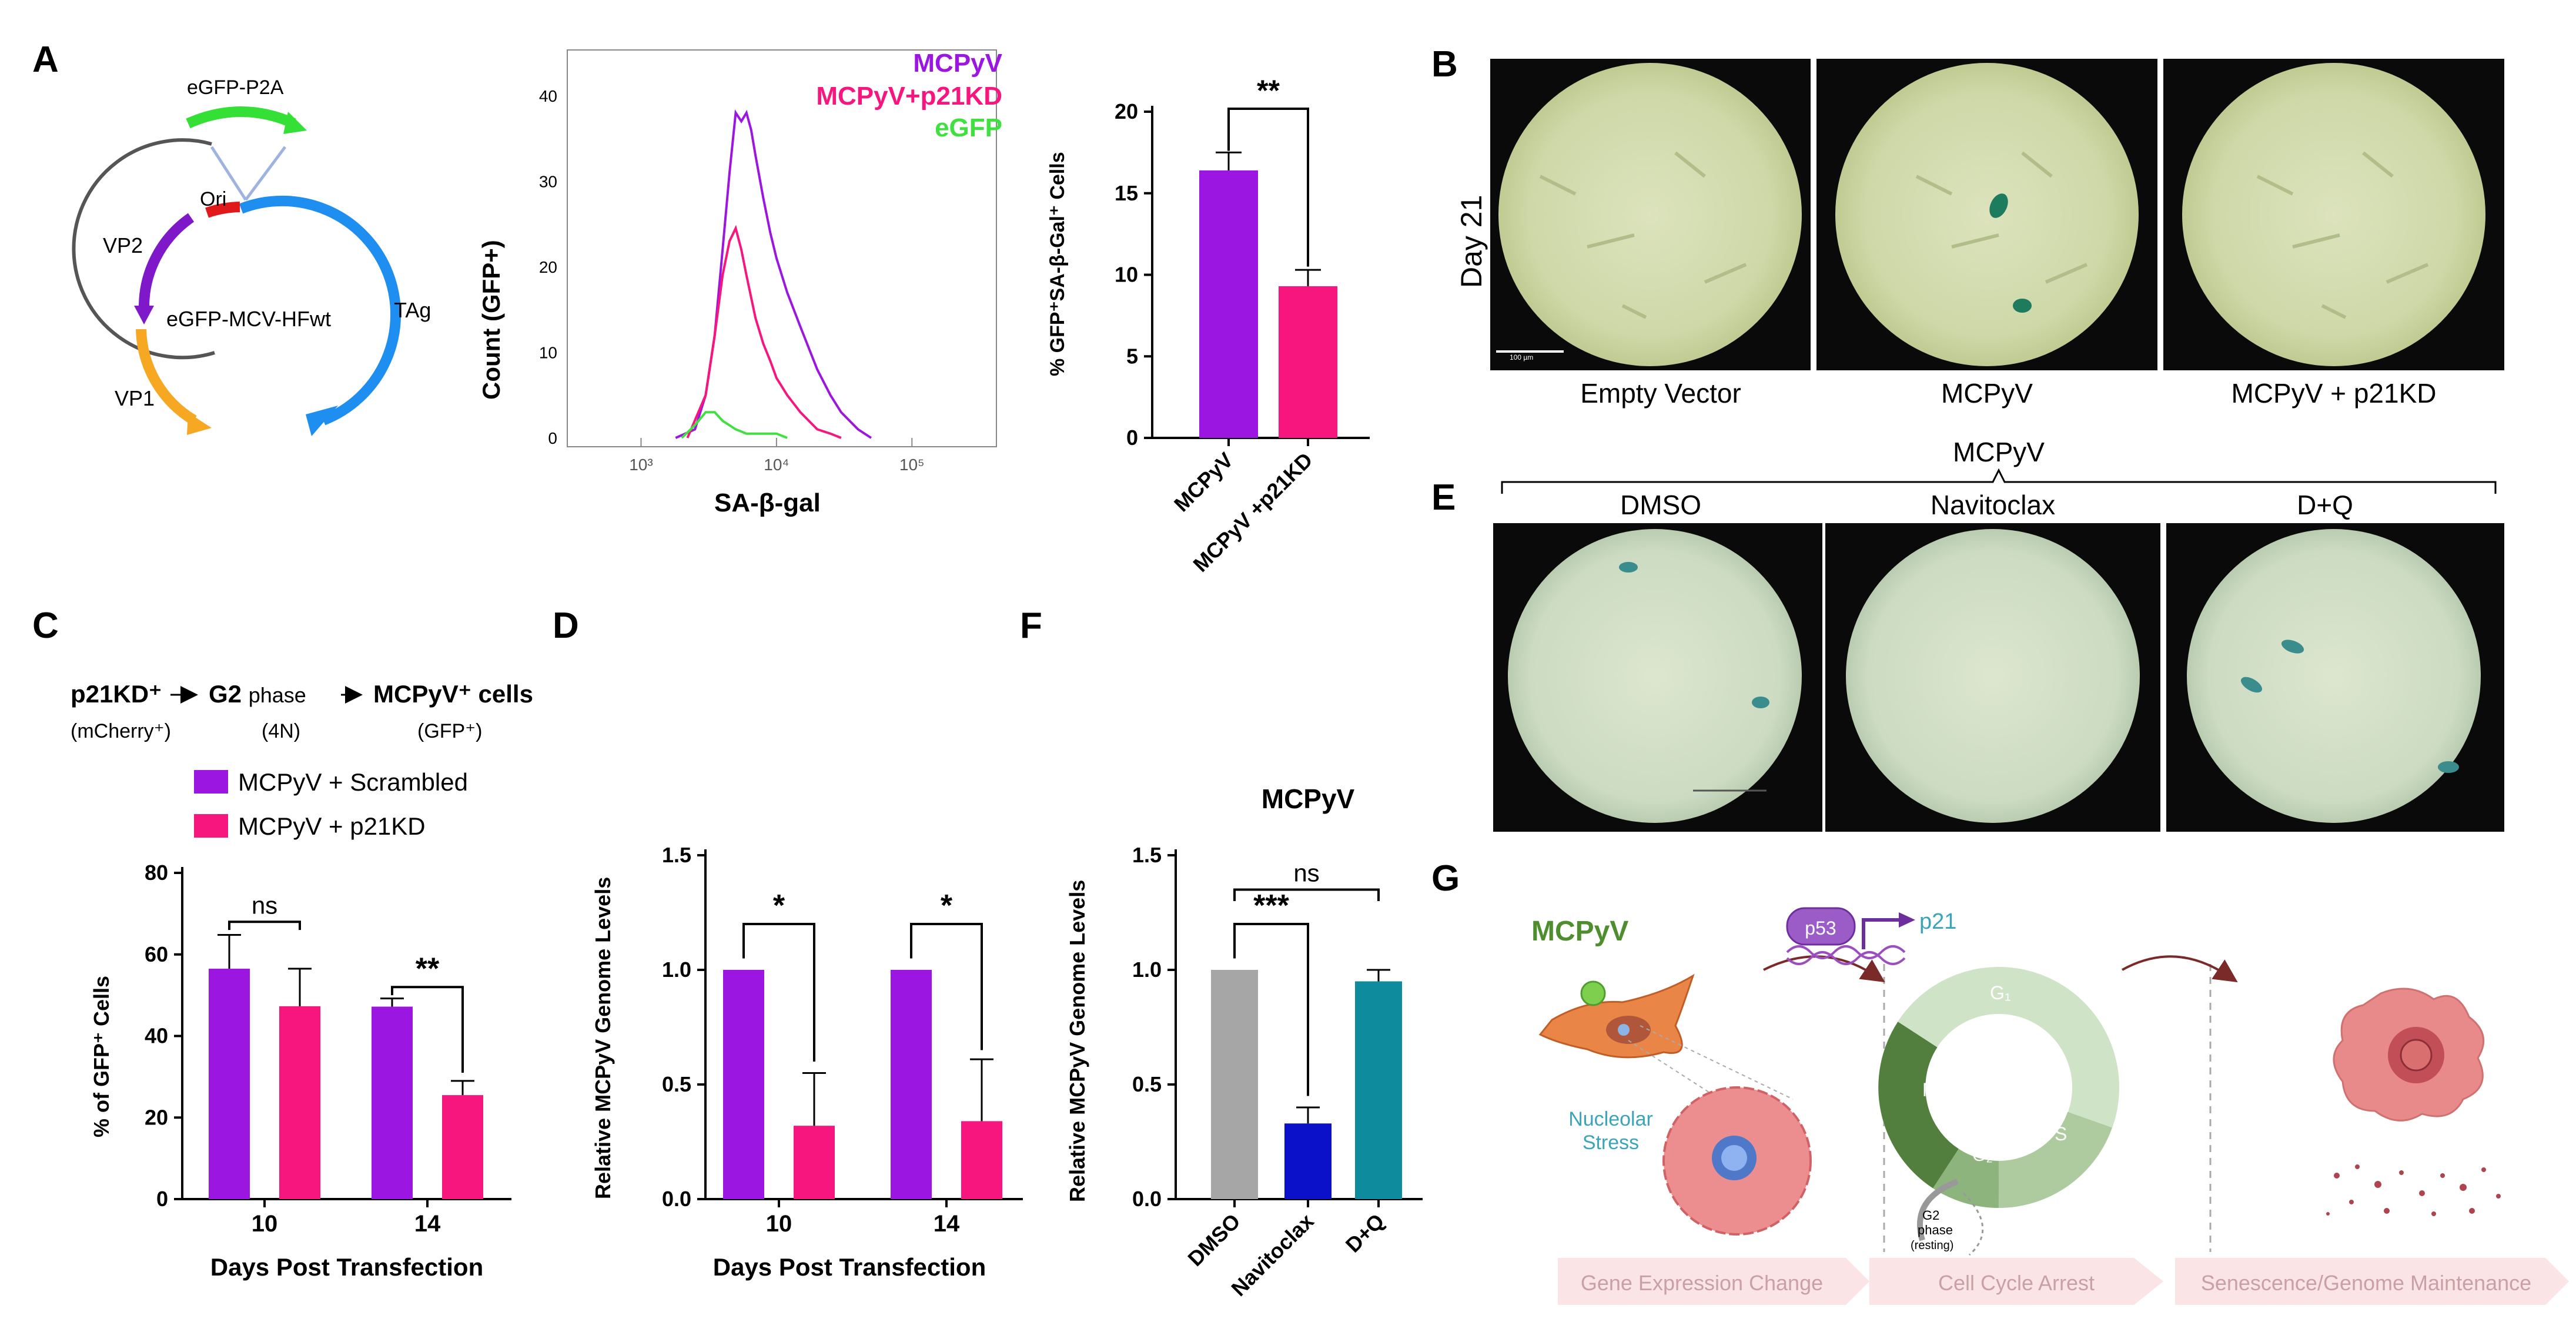 The image size is (2576, 1339). I want to click on histogram-y-tick-1: 10, so click(548, 352).